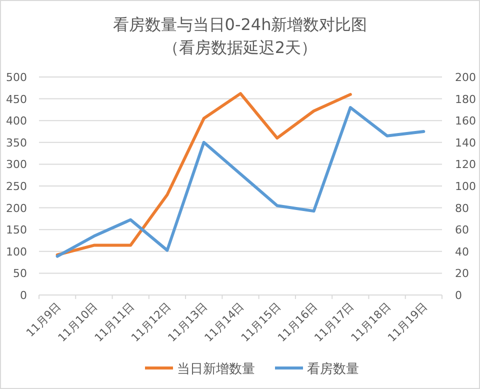 The image size is (480, 389). I want to click on legend-label: 当日新增数量, so click(216, 369).